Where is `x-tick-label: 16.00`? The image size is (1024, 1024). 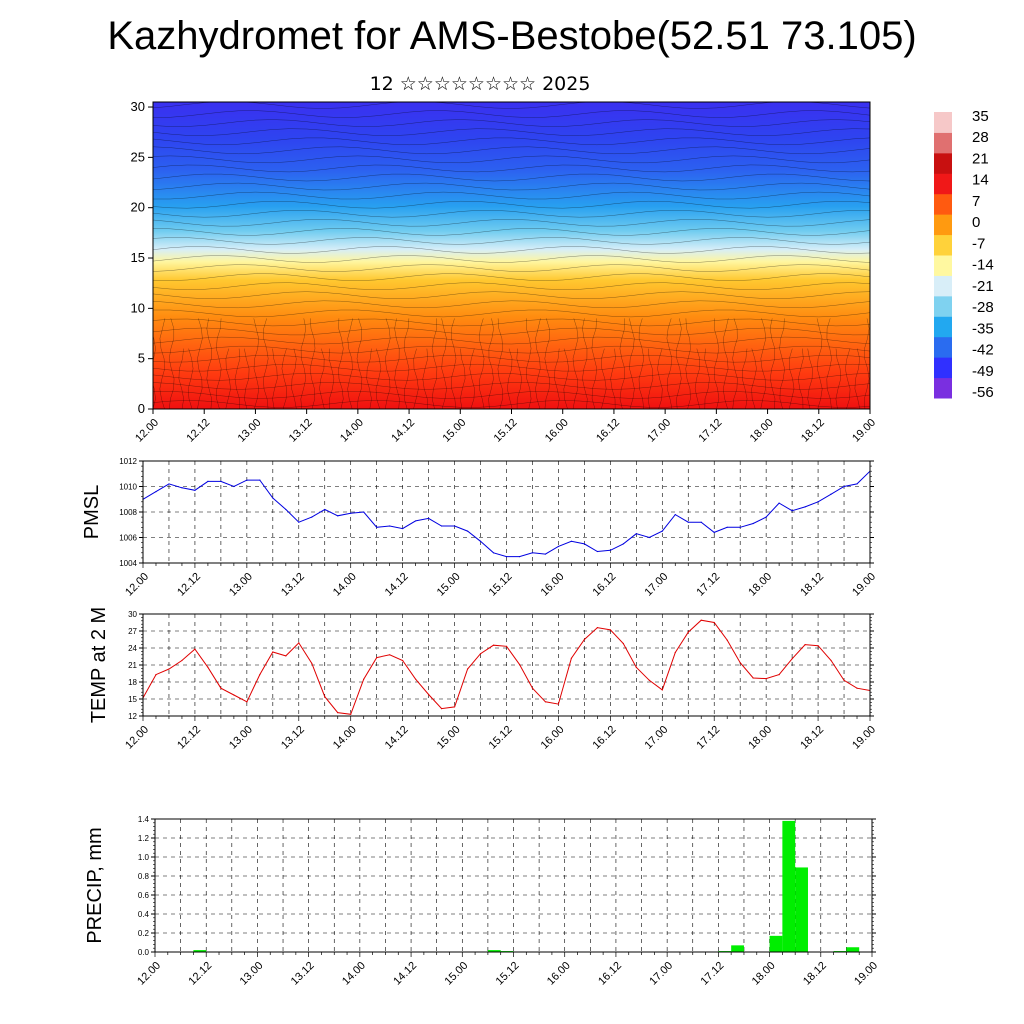 x-tick-label: 16.00 is located at coordinates (553, 738).